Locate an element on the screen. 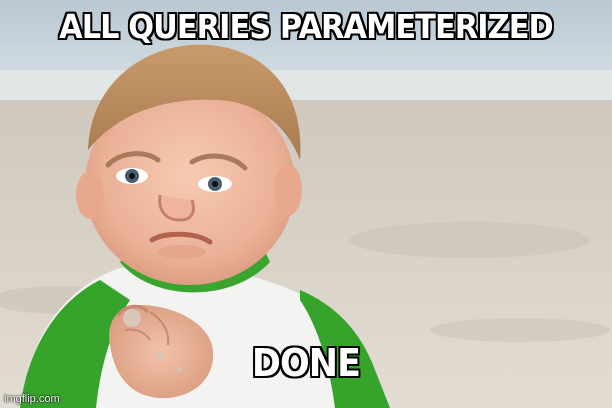  top-caption: ALL QUERIES PARAMETERIZED is located at coordinates (306, 26).